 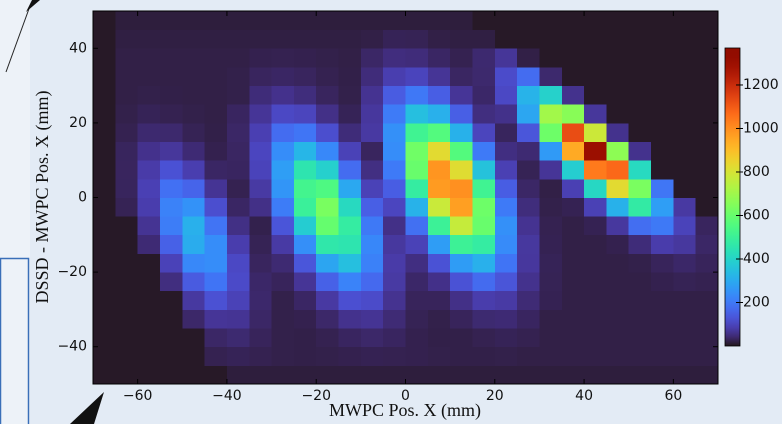 I want to click on x-axis-label: MWPC Pos. X (mm), so click(x=405, y=410).